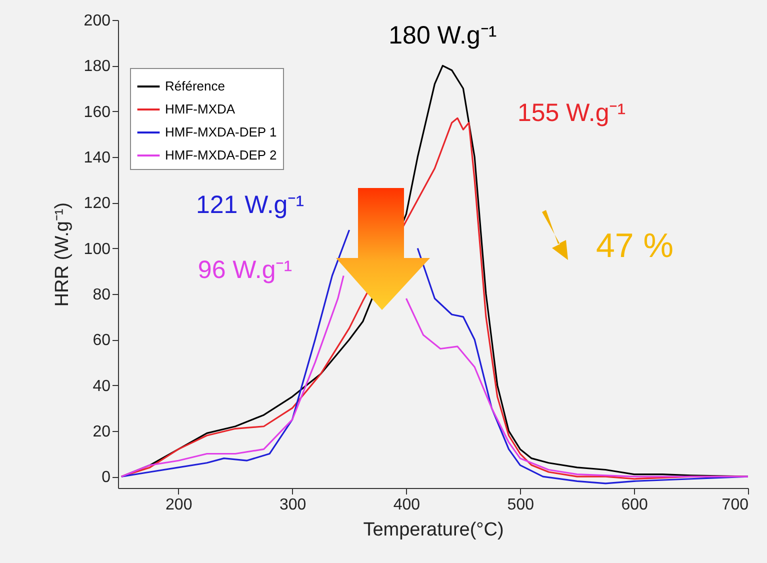 The image size is (767, 563). Describe the element at coordinates (101, 295) in the screenshot. I see `y-tick-label: 80` at that location.